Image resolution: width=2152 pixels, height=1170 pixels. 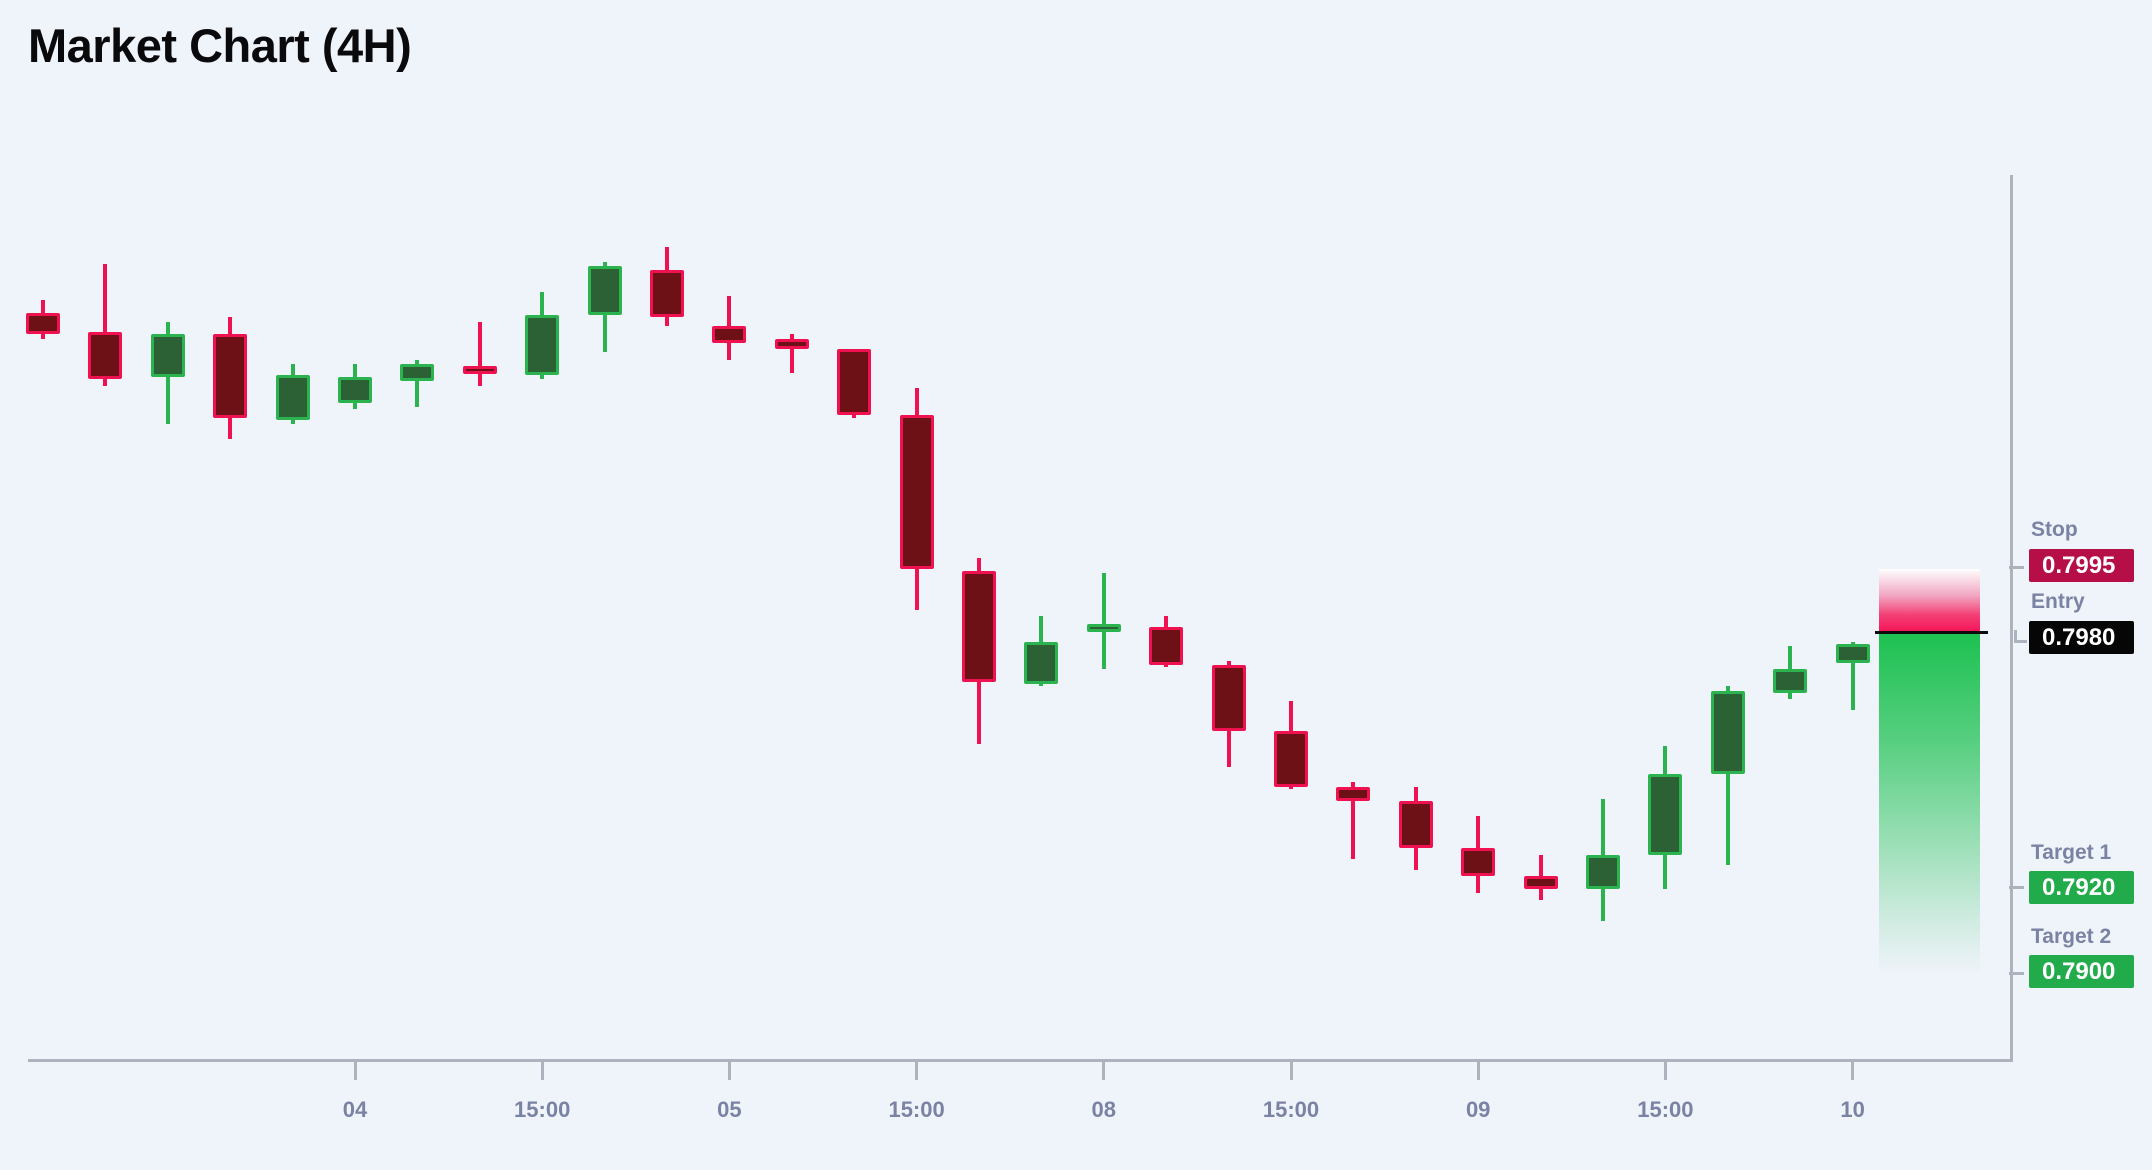 I want to click on entry-level-connector-vertical, so click(x=2015, y=636).